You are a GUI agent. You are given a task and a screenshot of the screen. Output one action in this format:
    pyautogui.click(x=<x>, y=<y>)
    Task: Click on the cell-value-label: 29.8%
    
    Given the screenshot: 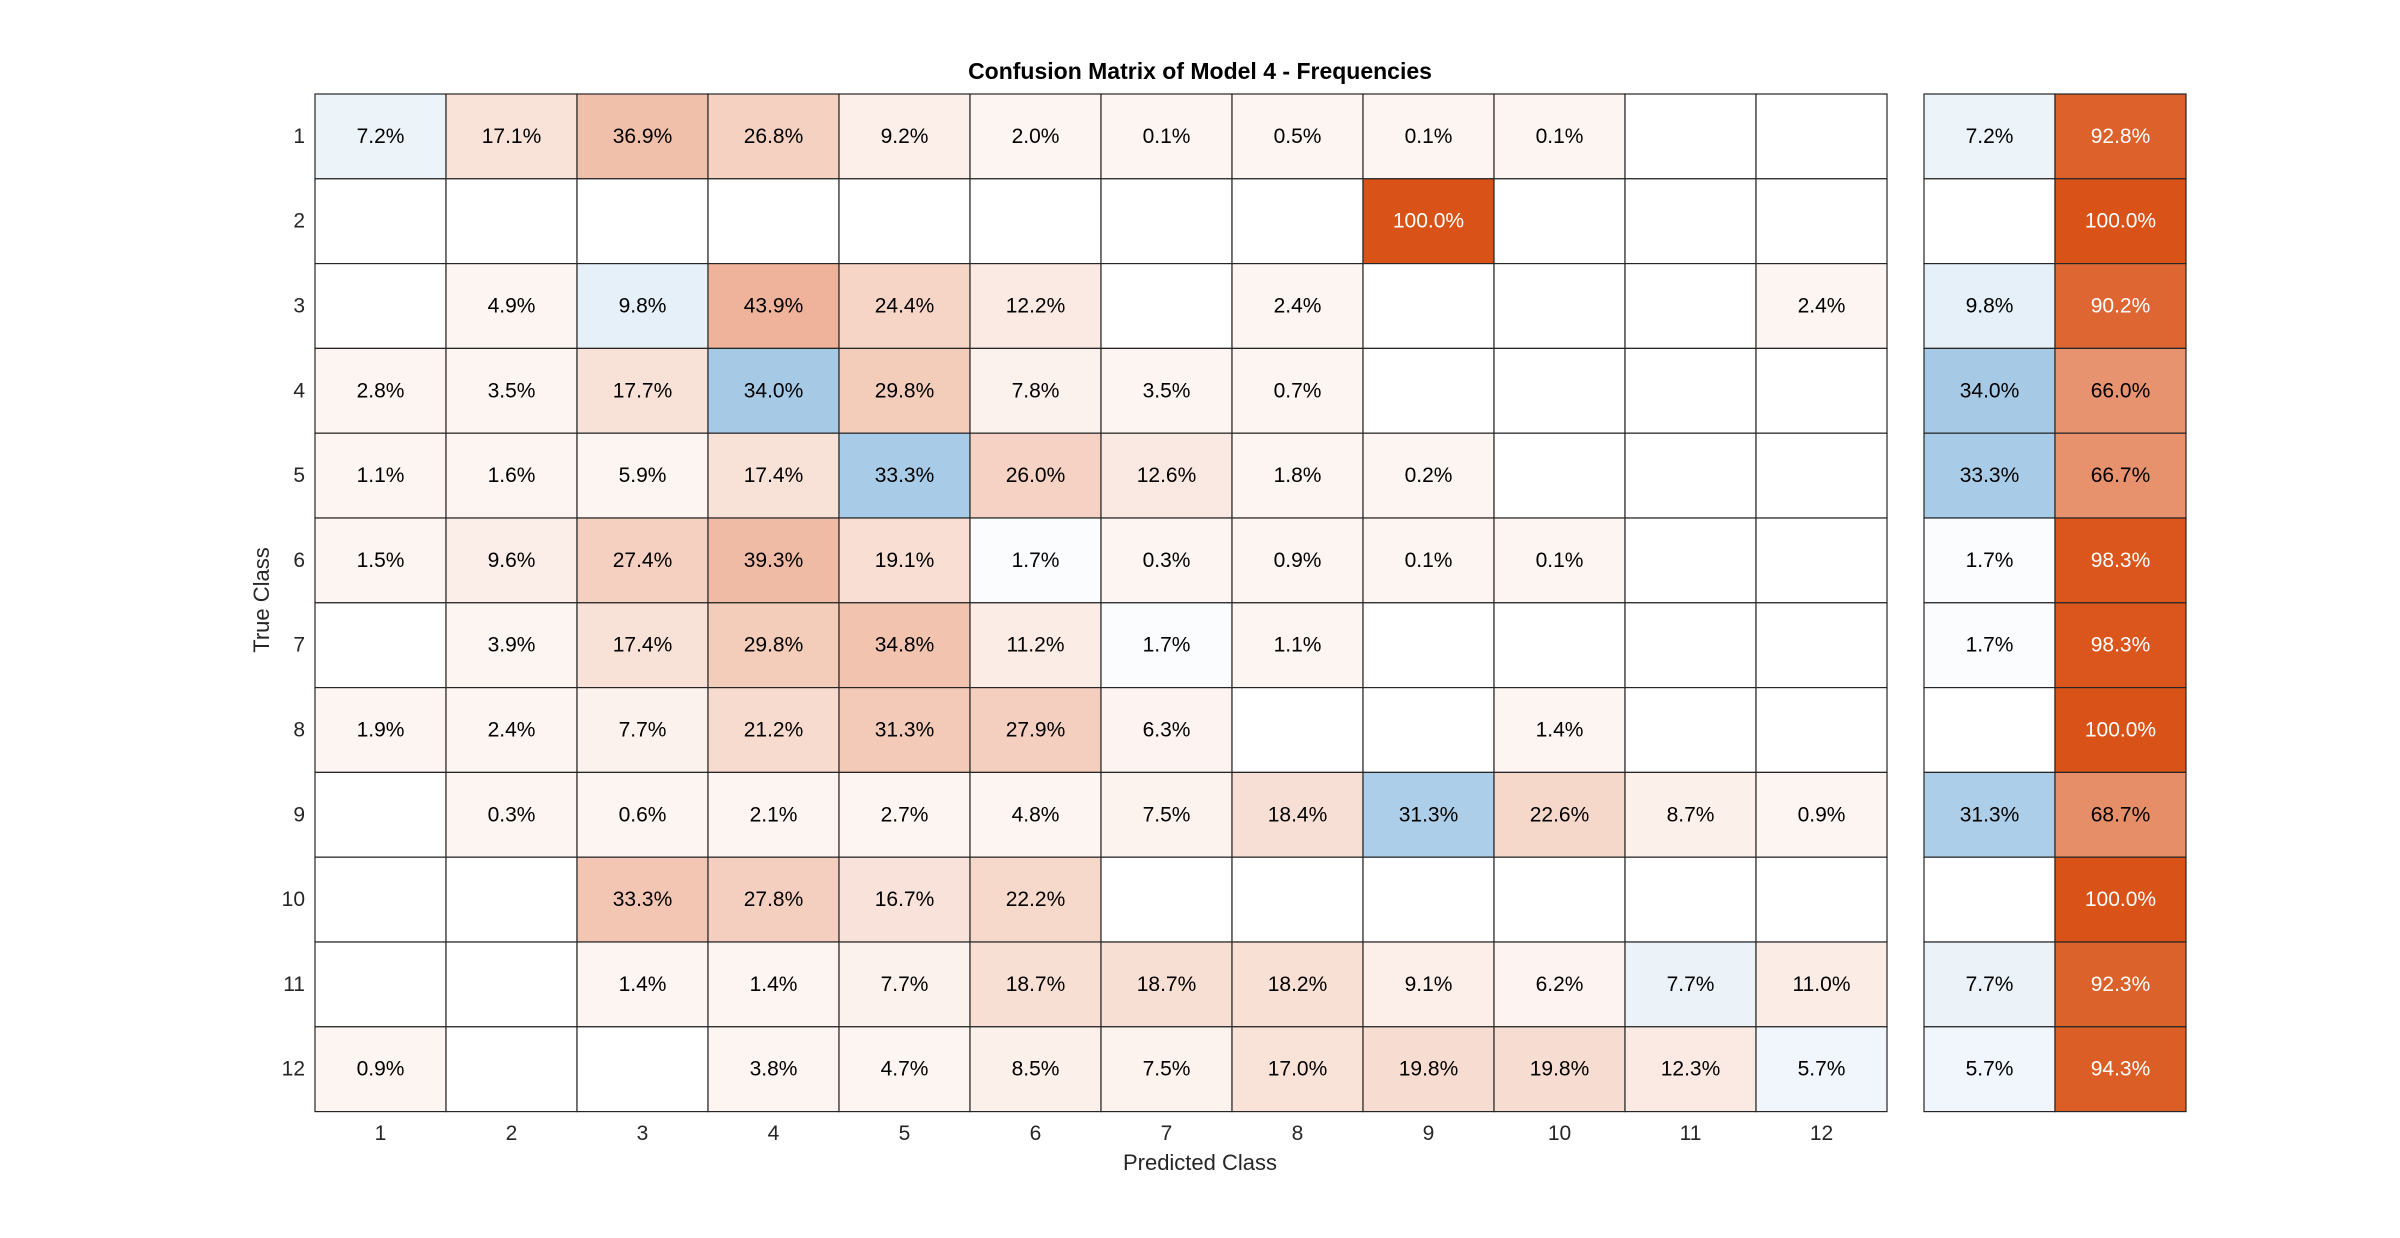 What is the action you would take?
    pyautogui.click(x=774, y=645)
    